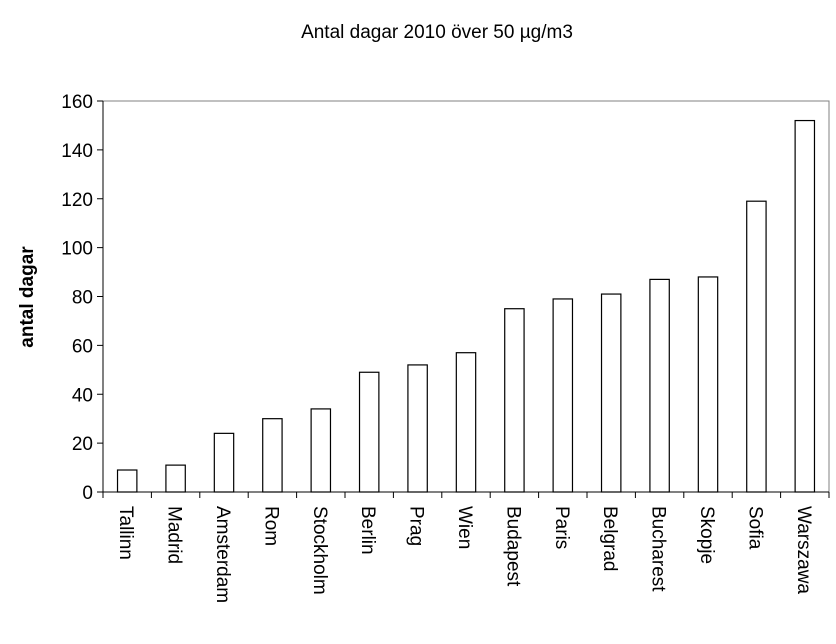  Describe the element at coordinates (77, 249) in the screenshot. I see `y-tick-label: 100` at that location.